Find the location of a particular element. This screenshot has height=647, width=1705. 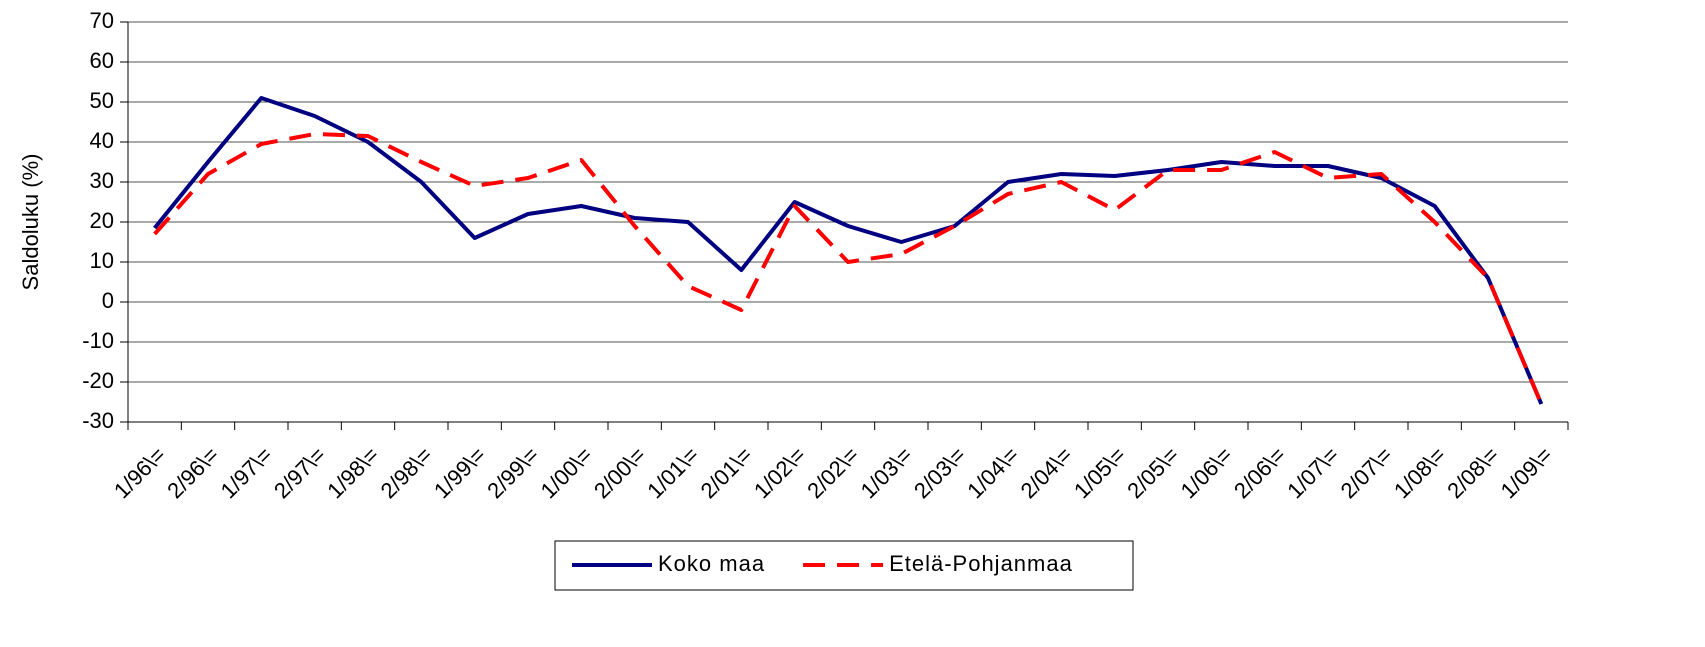

x-tick-label: 1/06\= is located at coordinates (1206, 472).